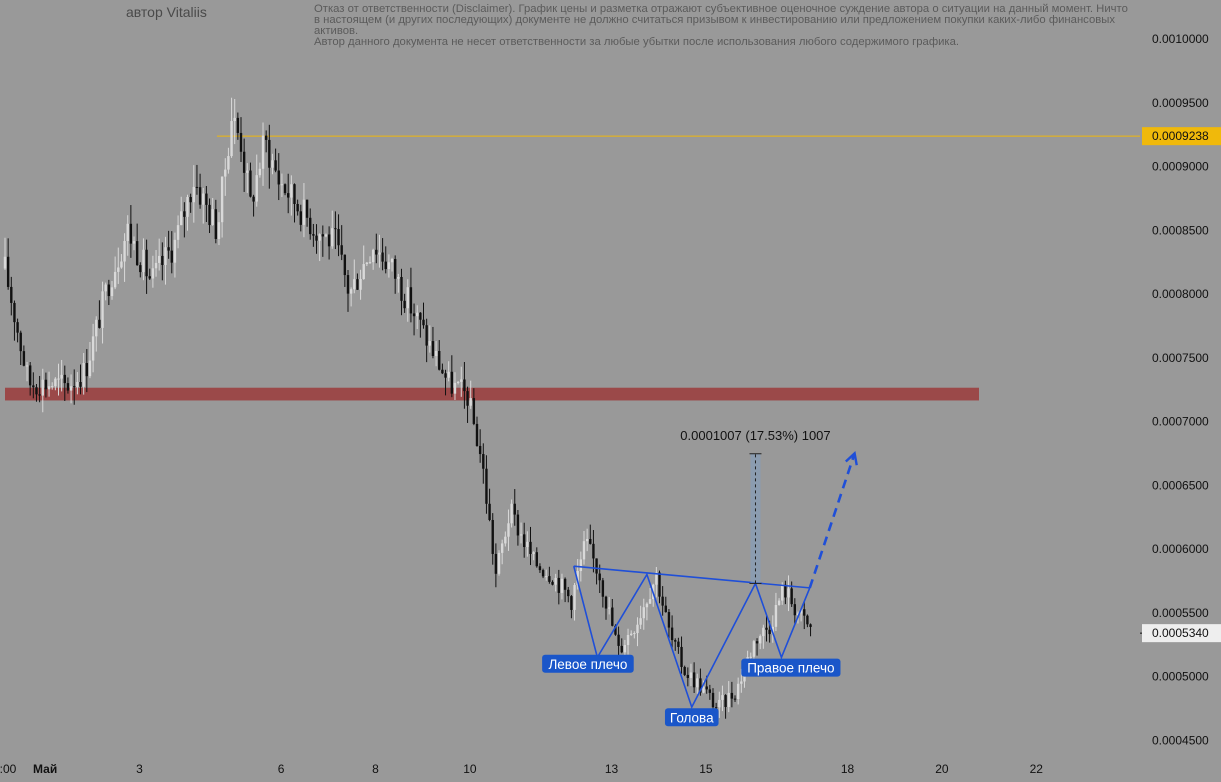 The image size is (1221, 782). Describe the element at coordinates (470, 769) in the screenshot. I see `x-tick-label: 10` at that location.